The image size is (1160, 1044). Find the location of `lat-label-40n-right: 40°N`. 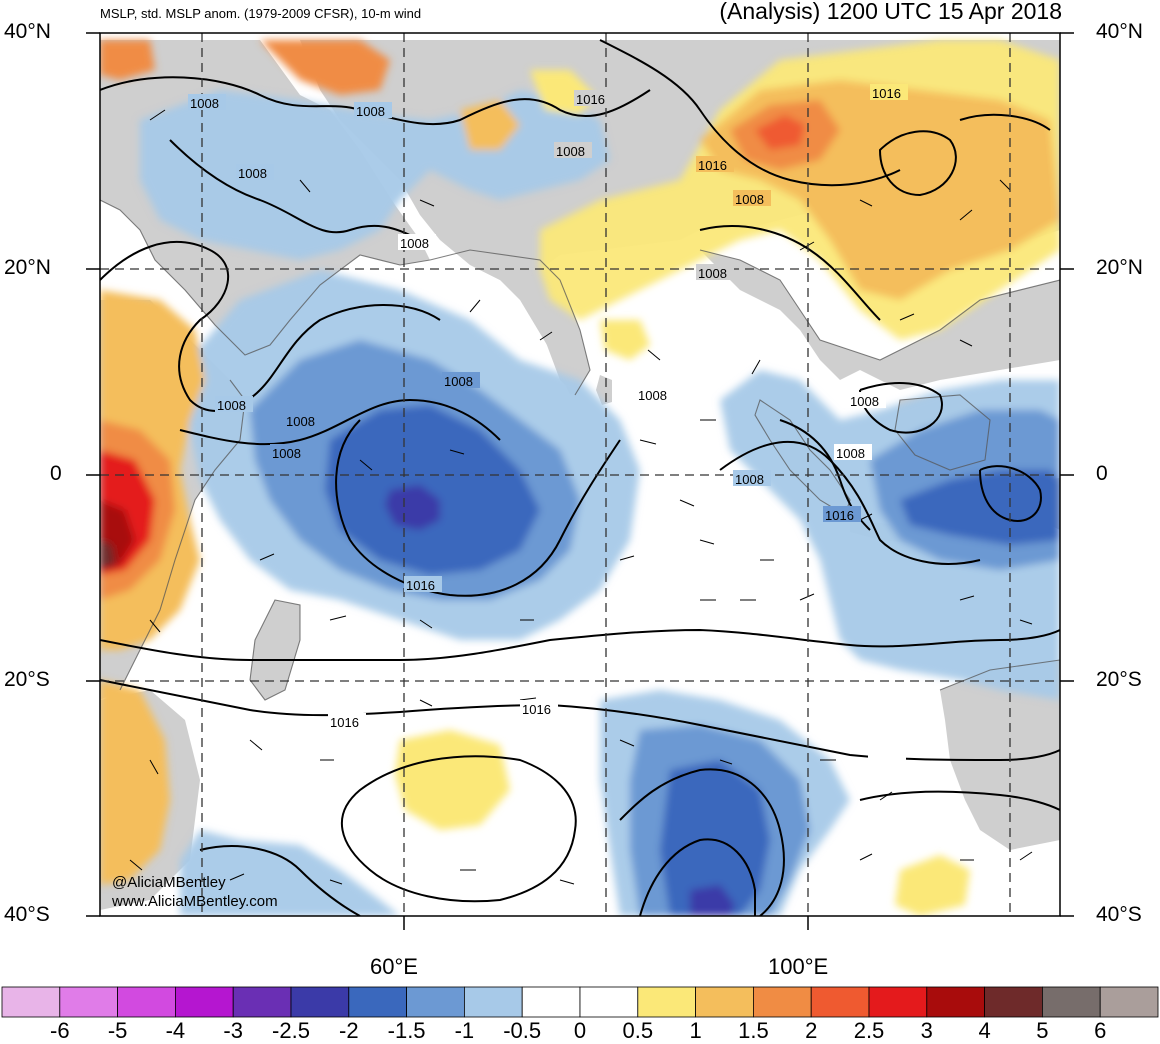

lat-label-40n-right: 40°N is located at coordinates (1119, 31).